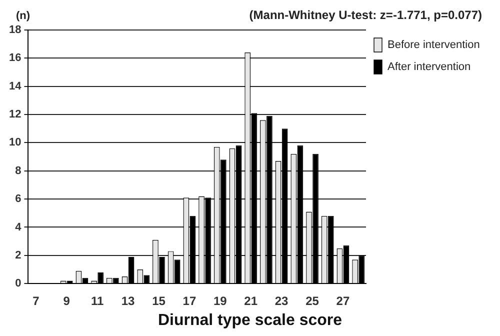 This screenshot has width=500, height=336. Describe the element at coordinates (18, 227) in the screenshot. I see `y-tick-label: 4` at that location.